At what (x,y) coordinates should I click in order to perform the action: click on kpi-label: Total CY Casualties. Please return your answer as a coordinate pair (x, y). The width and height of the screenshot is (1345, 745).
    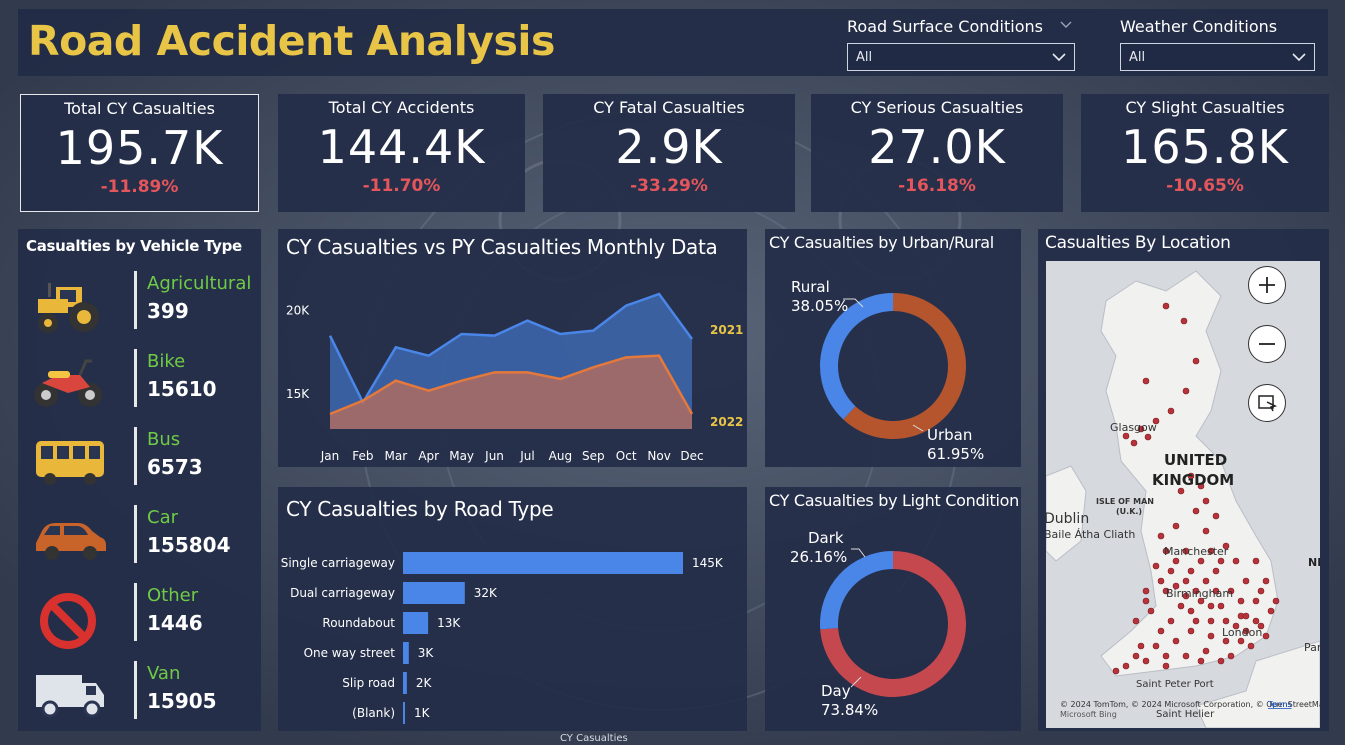
    Looking at the image, I should click on (139, 108).